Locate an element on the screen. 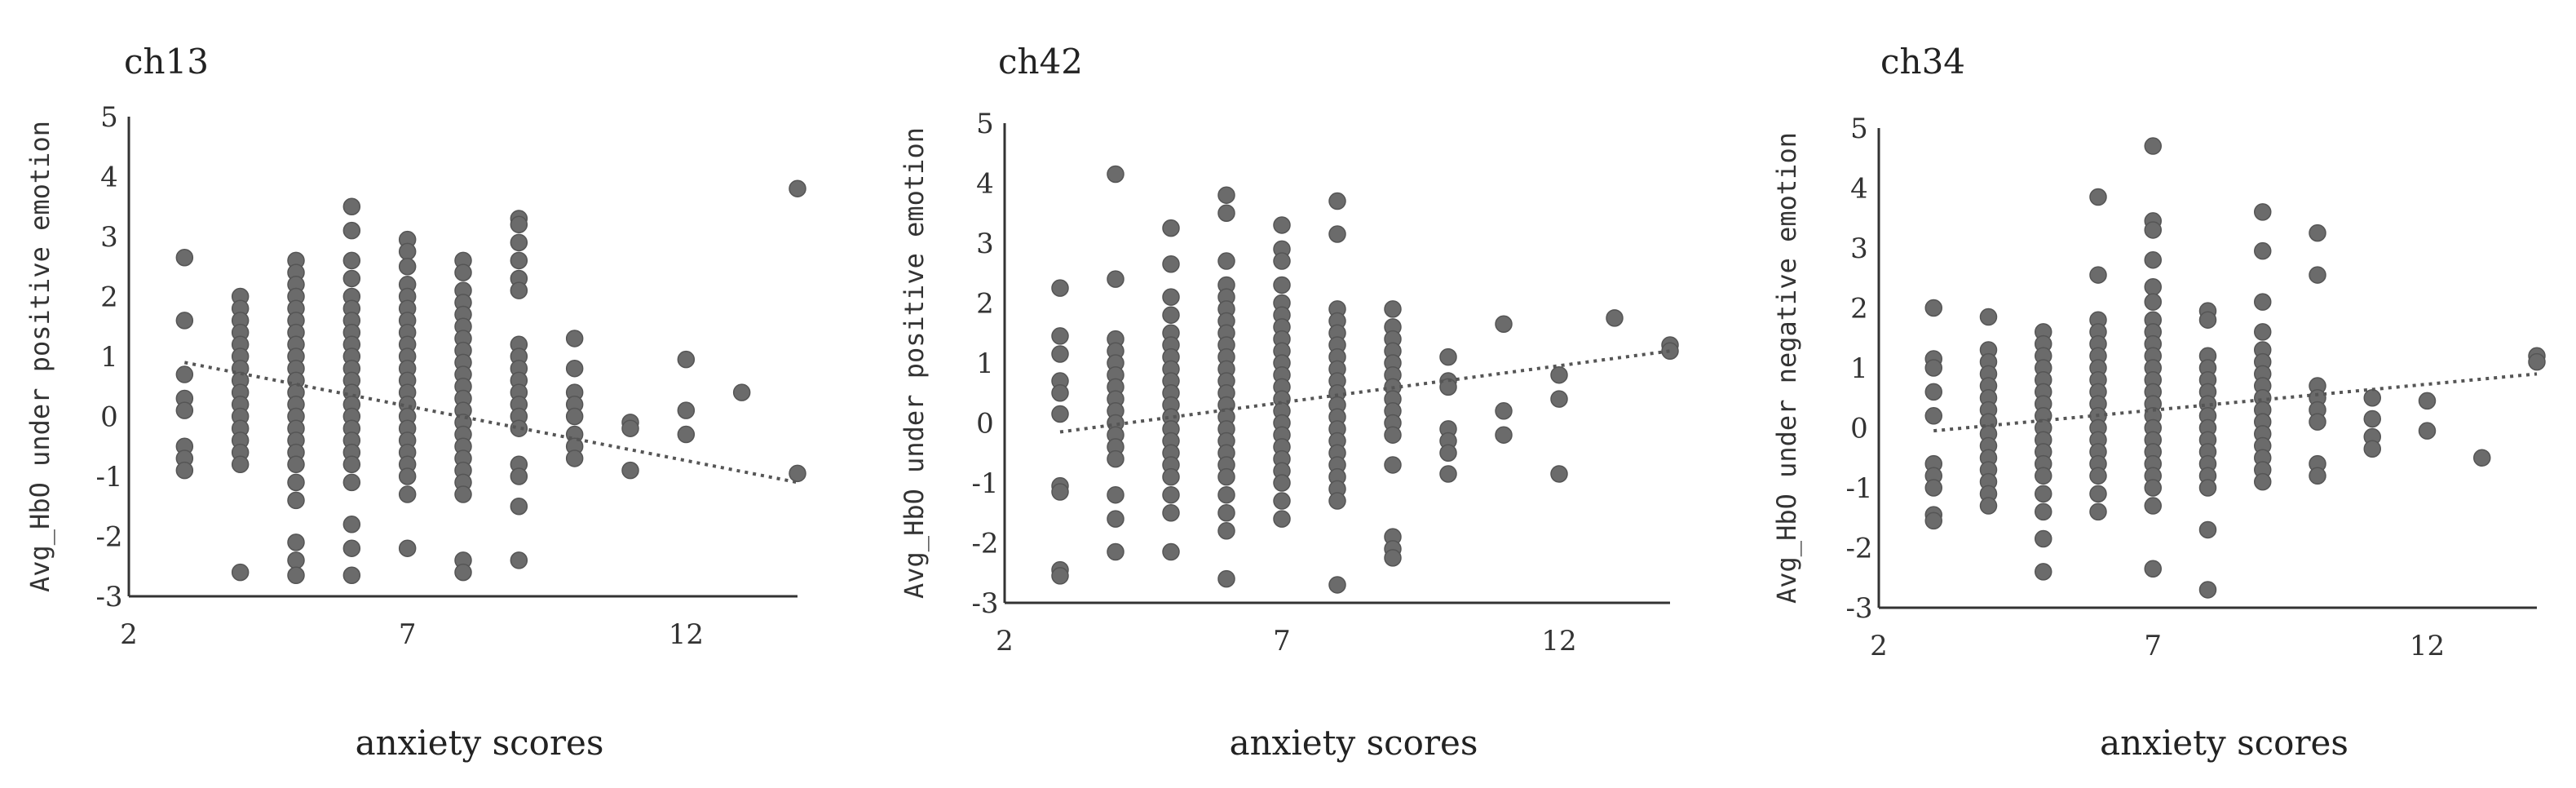 This screenshot has width=2576, height=788. y-tick-label: -1 is located at coordinates (984, 484).